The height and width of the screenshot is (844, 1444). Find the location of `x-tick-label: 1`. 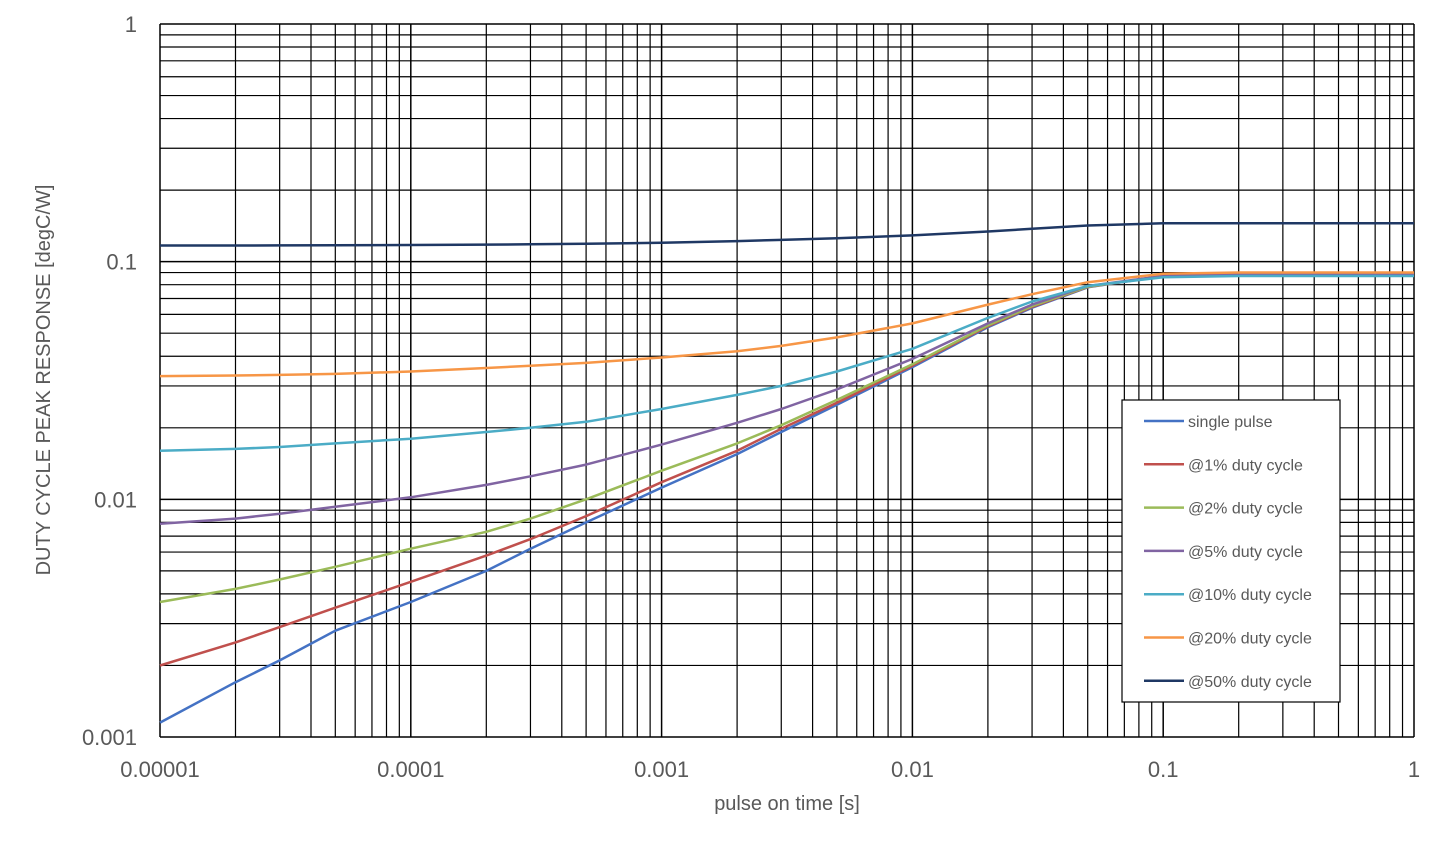

x-tick-label: 1 is located at coordinates (1414, 769).